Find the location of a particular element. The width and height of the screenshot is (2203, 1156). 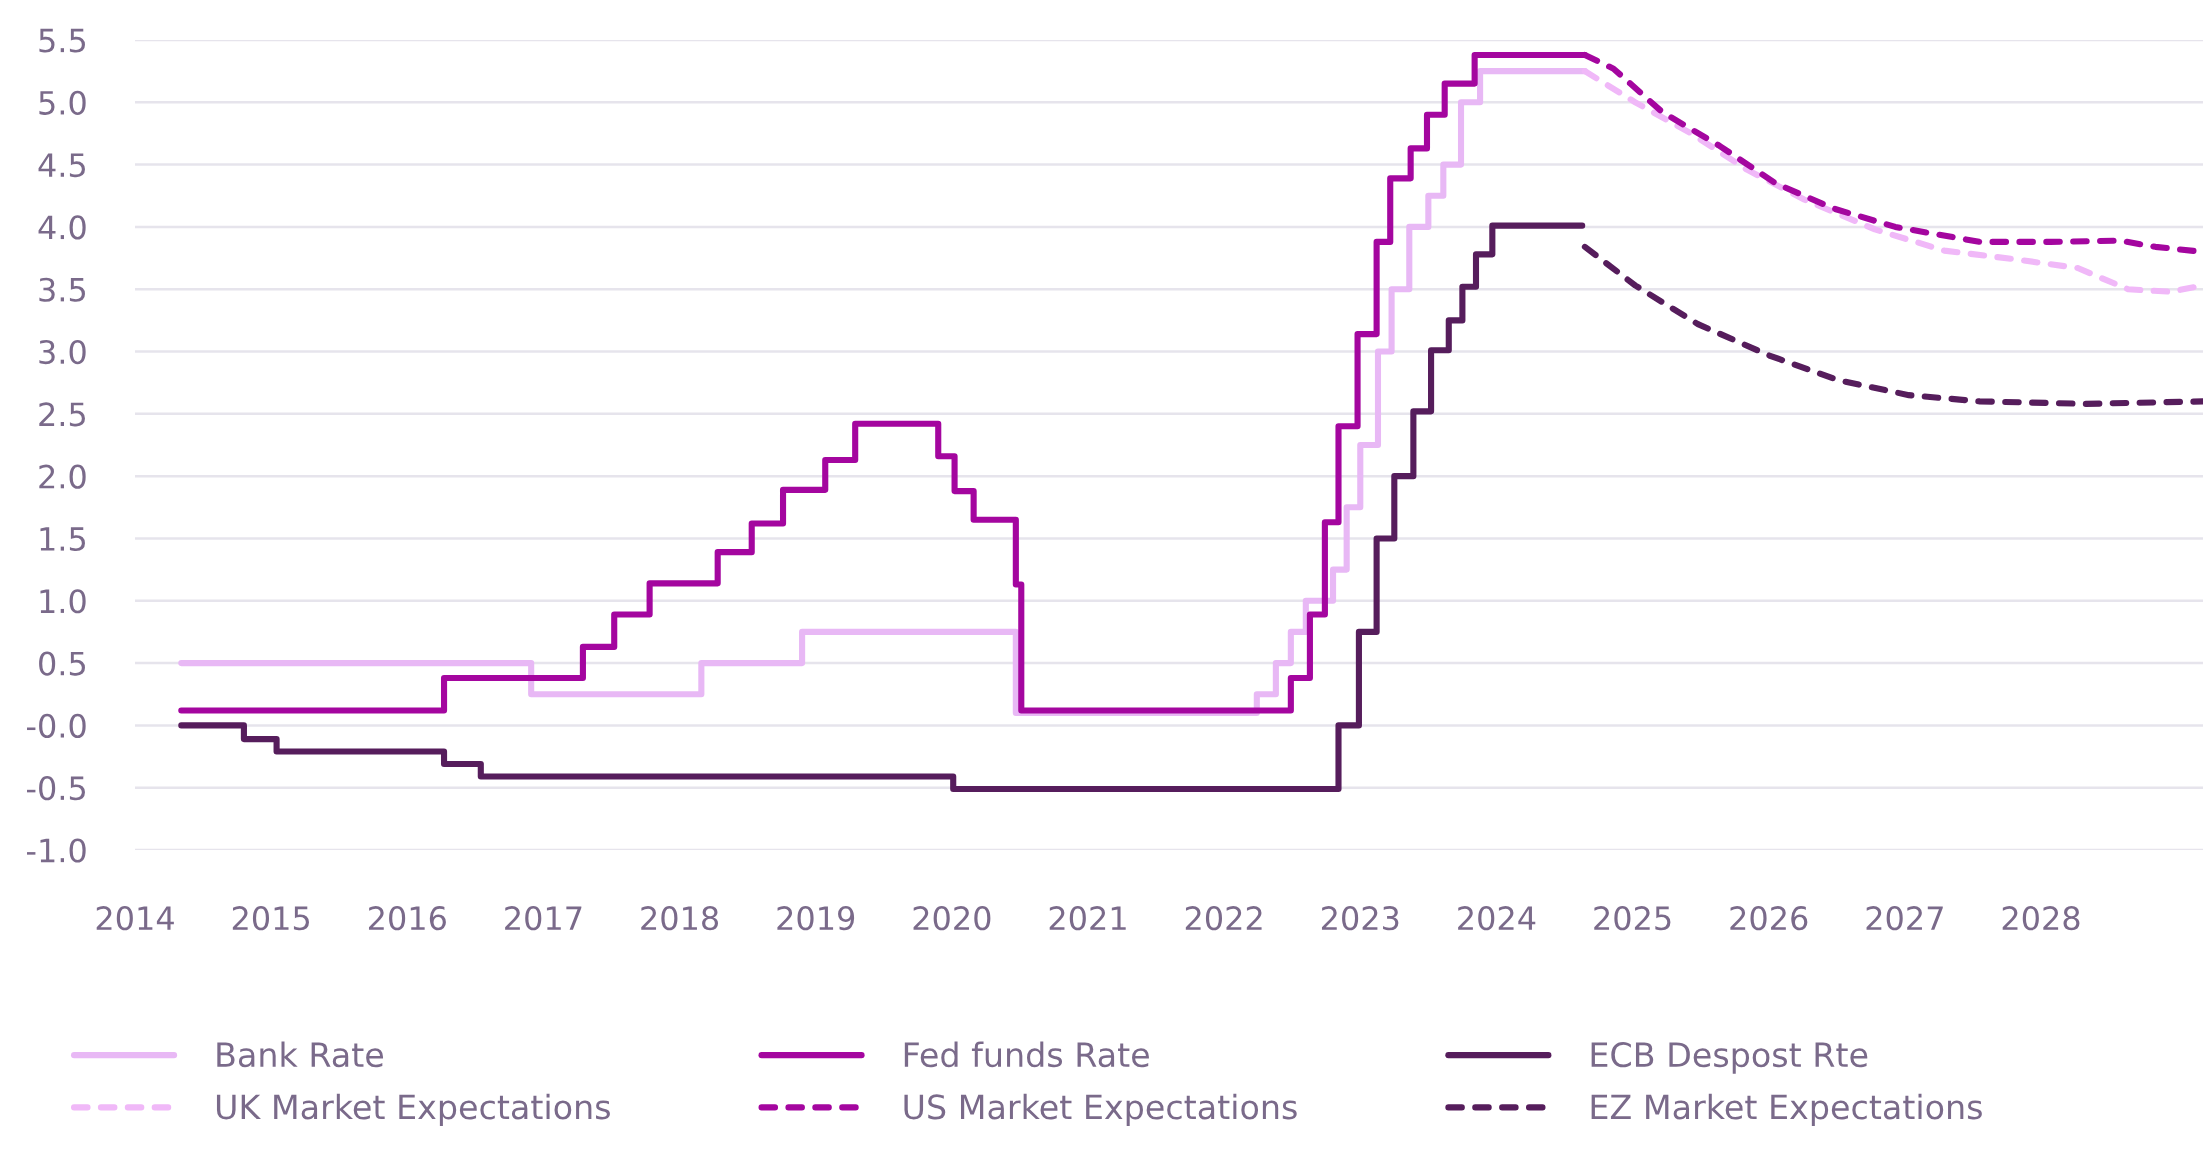

y-tick-label: 5.0 is located at coordinates (62, 102).